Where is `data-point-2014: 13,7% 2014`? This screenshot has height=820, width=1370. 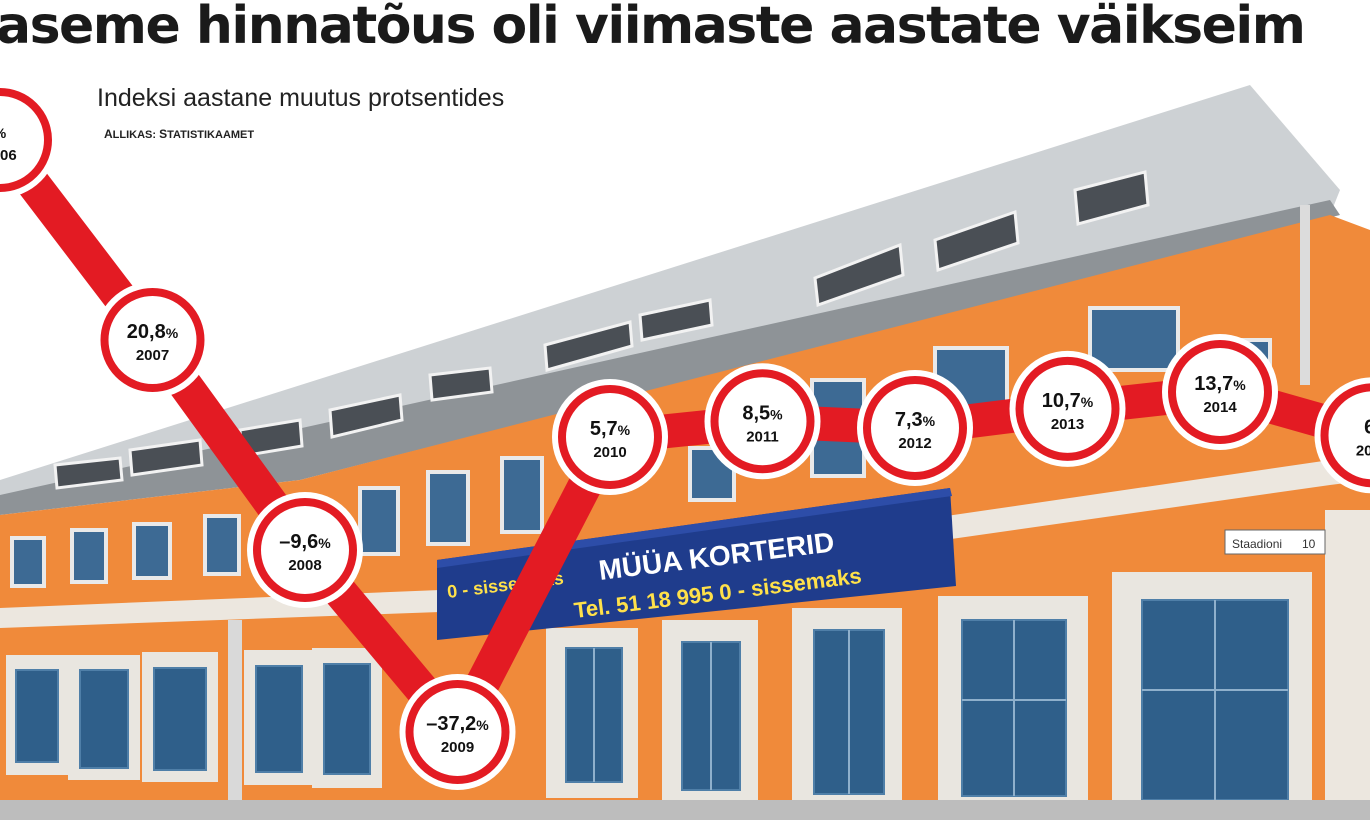
data-point-2014: 13,7% 2014 is located at coordinates (1220, 392).